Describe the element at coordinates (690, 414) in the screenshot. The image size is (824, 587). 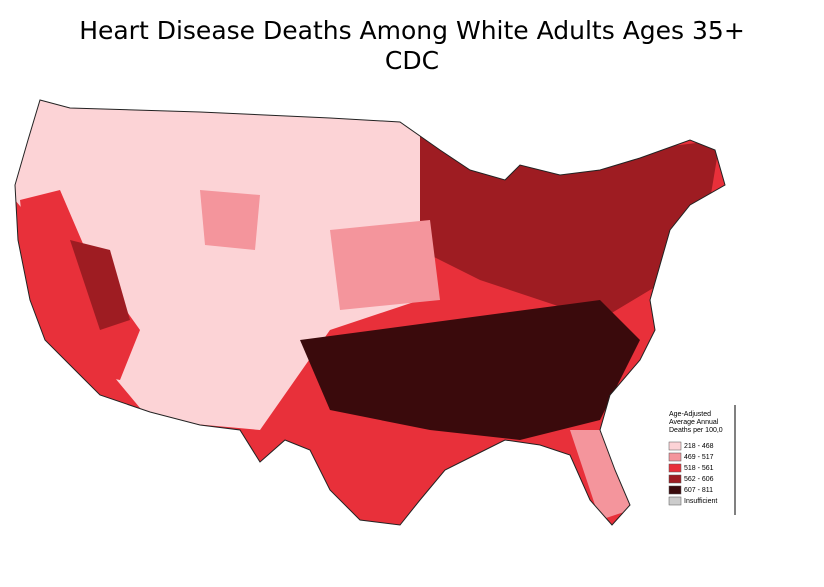
I see `legend-title: Age-Adjusted` at that location.